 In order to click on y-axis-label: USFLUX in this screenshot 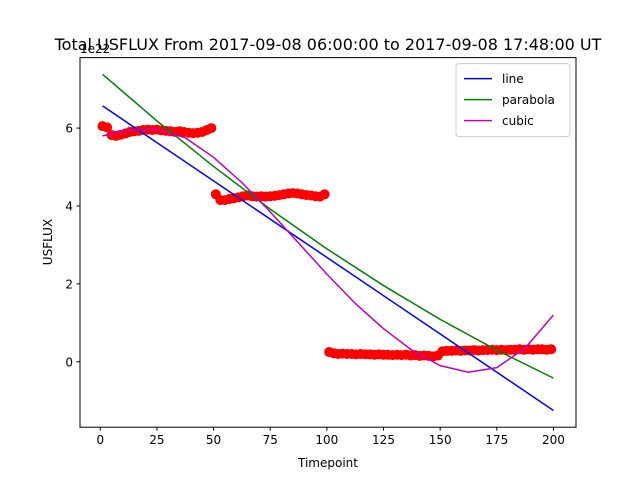, I will do `click(48, 242)`.